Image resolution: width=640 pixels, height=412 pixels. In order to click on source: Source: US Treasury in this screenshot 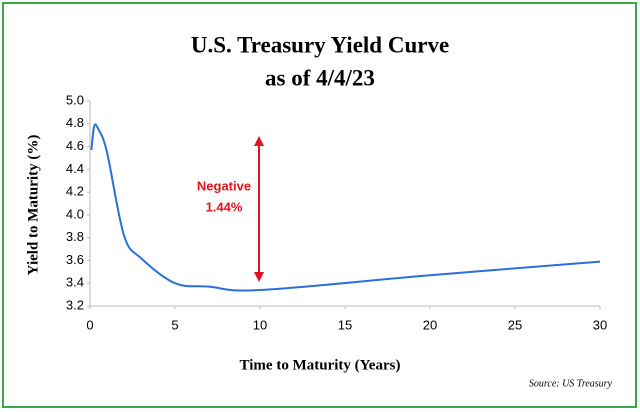, I will do `click(571, 383)`.